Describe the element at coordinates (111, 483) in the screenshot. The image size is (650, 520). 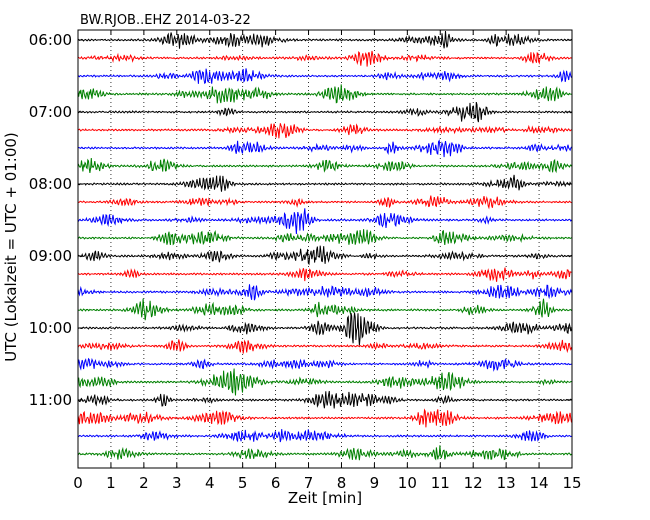
I see `x-tick-label: 1` at that location.